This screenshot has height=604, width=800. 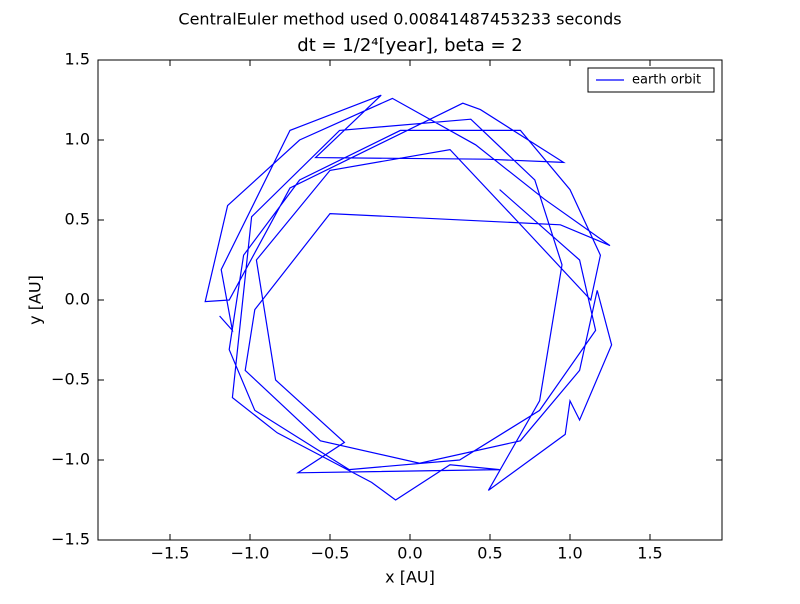 What do you see at coordinates (666, 80) in the screenshot?
I see `legend-label: earth orbit` at bounding box center [666, 80].